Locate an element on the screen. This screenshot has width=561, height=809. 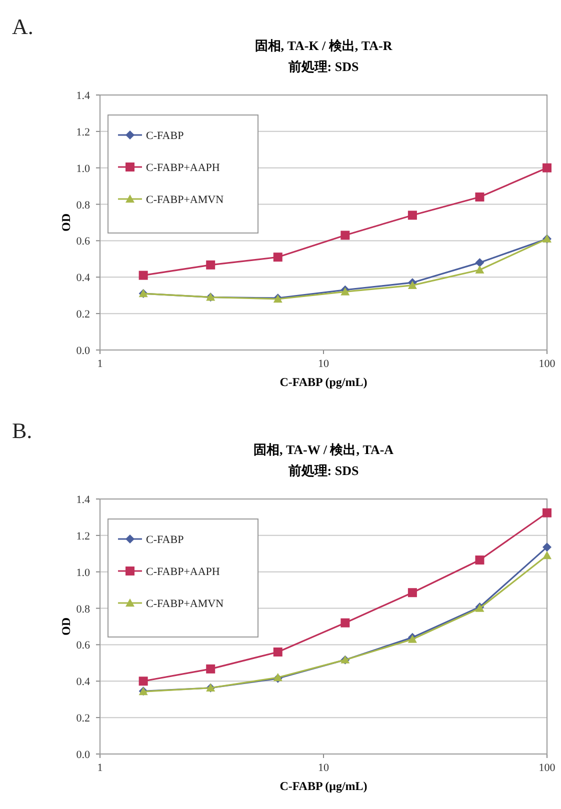
text: A. is located at coordinates (23, 26).